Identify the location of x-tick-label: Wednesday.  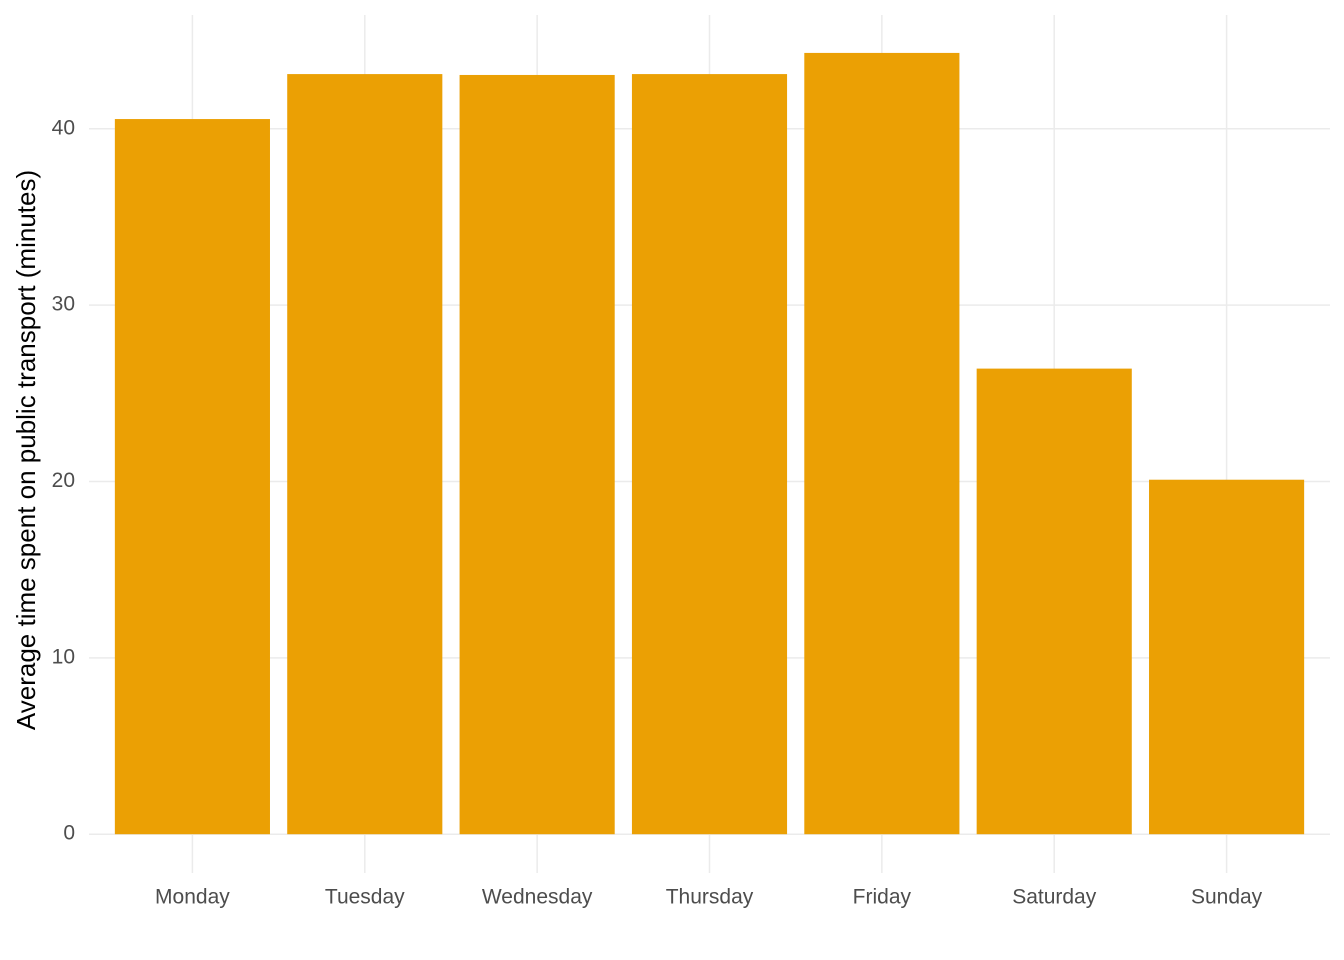
(537, 897).